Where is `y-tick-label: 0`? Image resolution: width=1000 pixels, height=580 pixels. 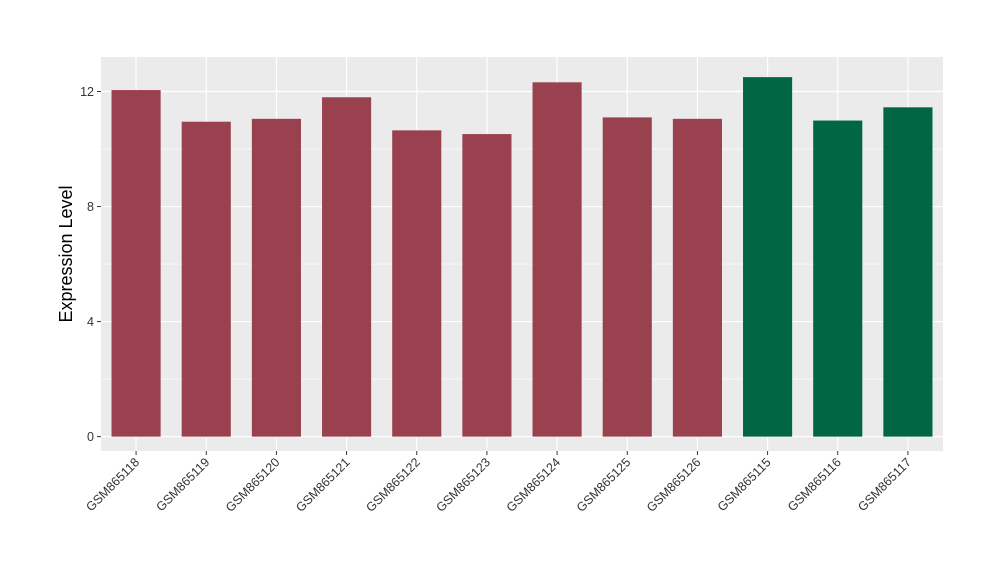 y-tick-label: 0 is located at coordinates (90, 437).